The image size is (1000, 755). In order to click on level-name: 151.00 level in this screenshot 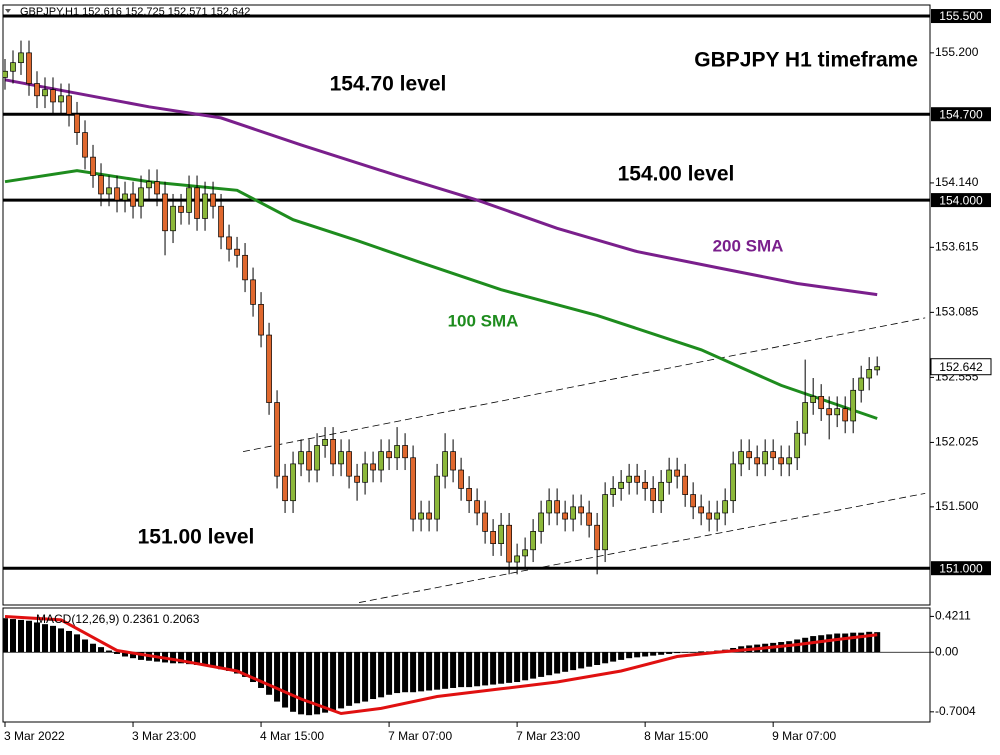, I will do `click(196, 537)`.